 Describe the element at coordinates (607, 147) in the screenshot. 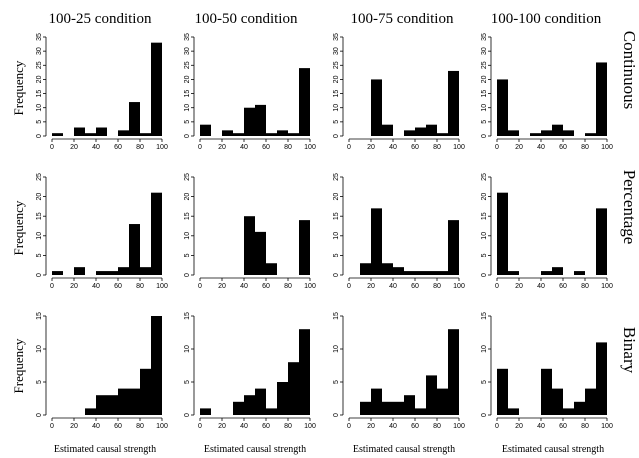

I see `x-tick-label: 100` at that location.